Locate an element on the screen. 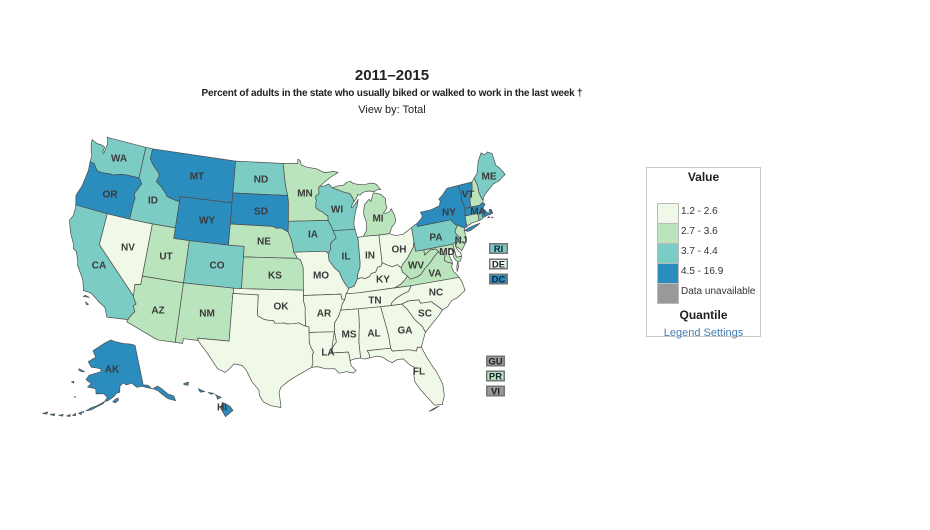 This screenshot has width=930, height=530. svg-text: ID is located at coordinates (153, 201).